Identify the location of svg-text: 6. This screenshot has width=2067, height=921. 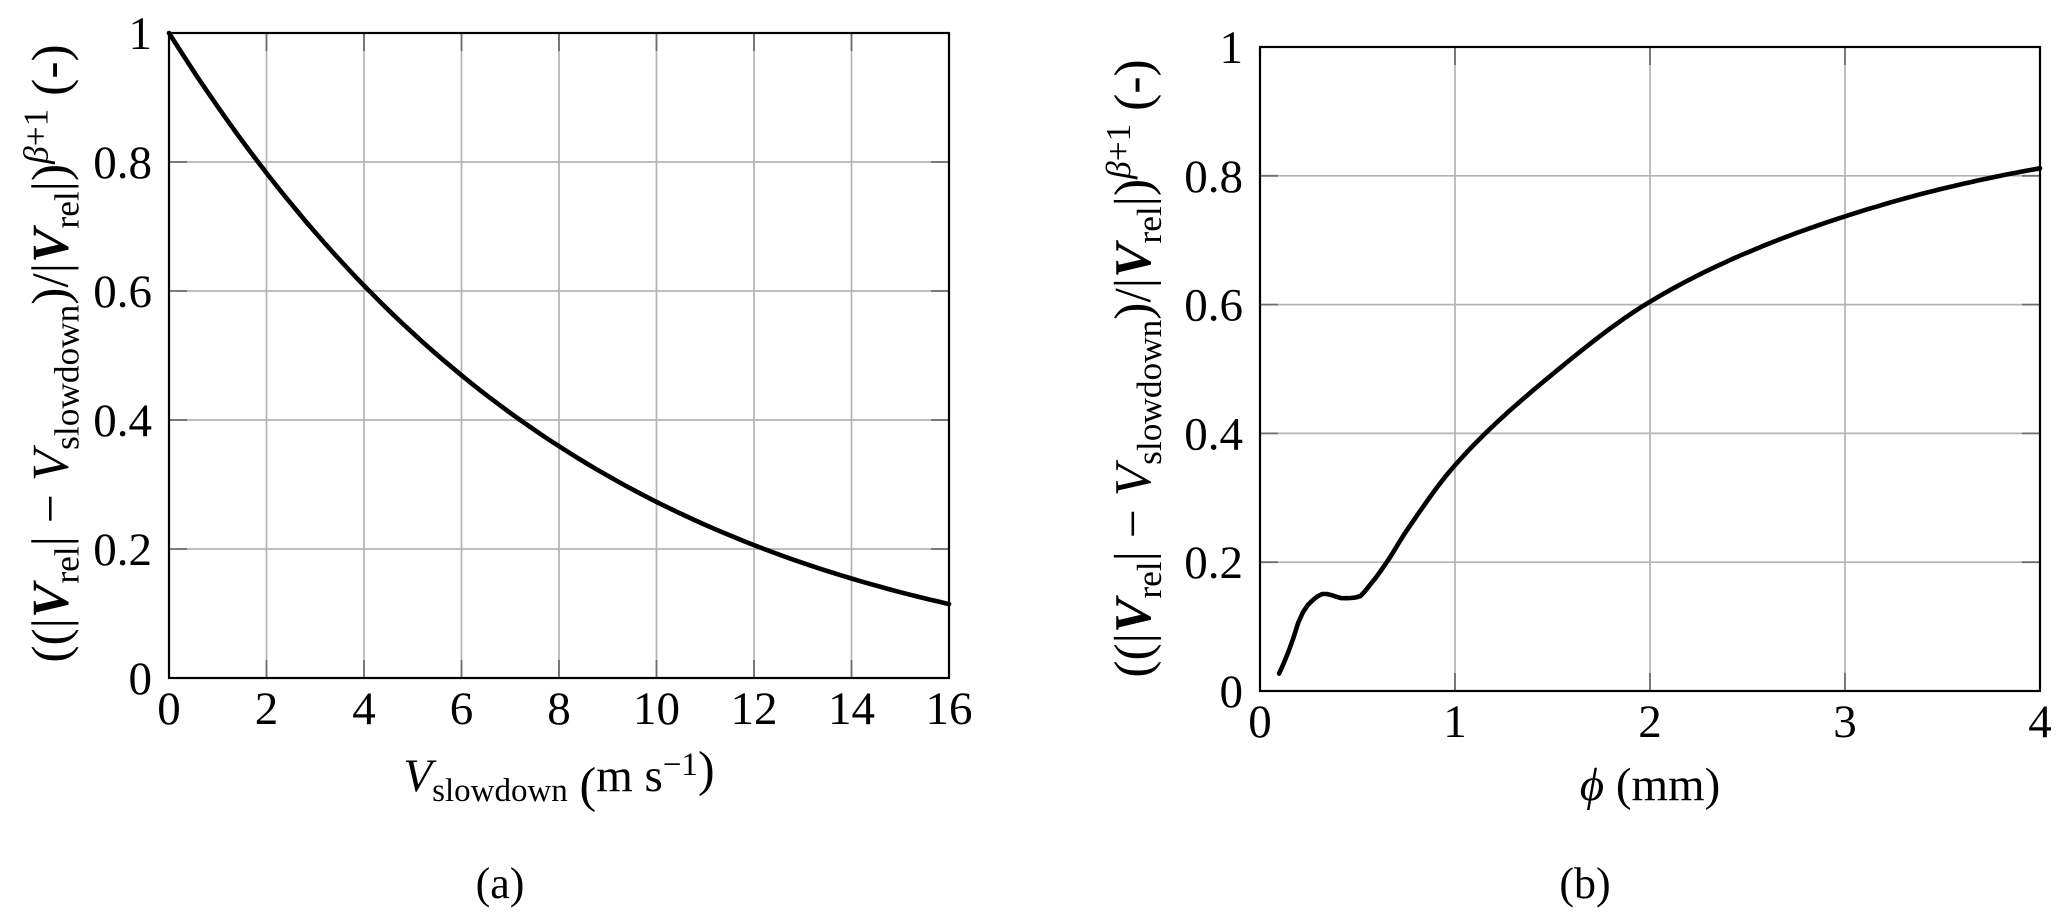
(462, 709).